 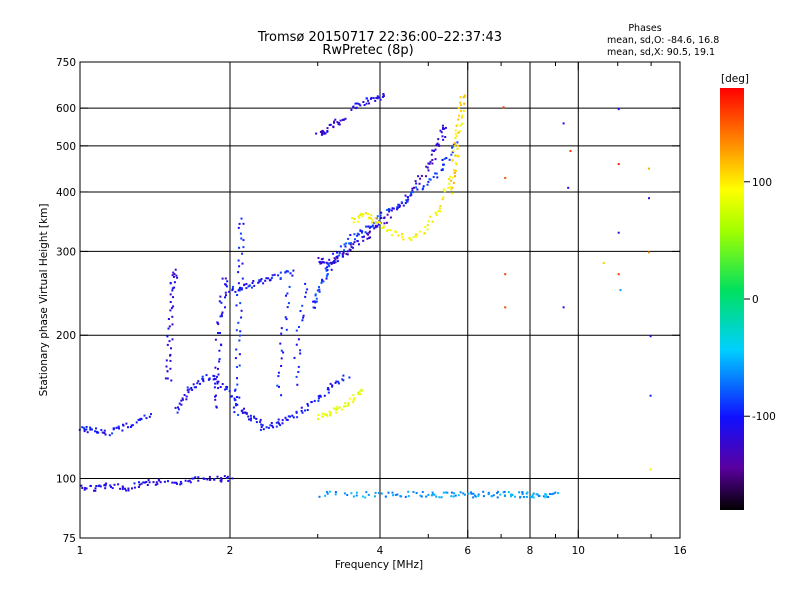 What do you see at coordinates (578, 551) in the screenshot?
I see `x-tick-label: 10` at bounding box center [578, 551].